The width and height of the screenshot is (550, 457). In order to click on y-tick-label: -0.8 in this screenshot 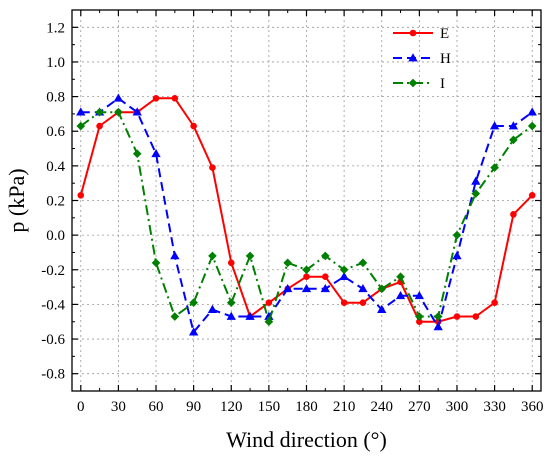, I will do `click(53, 375)`.